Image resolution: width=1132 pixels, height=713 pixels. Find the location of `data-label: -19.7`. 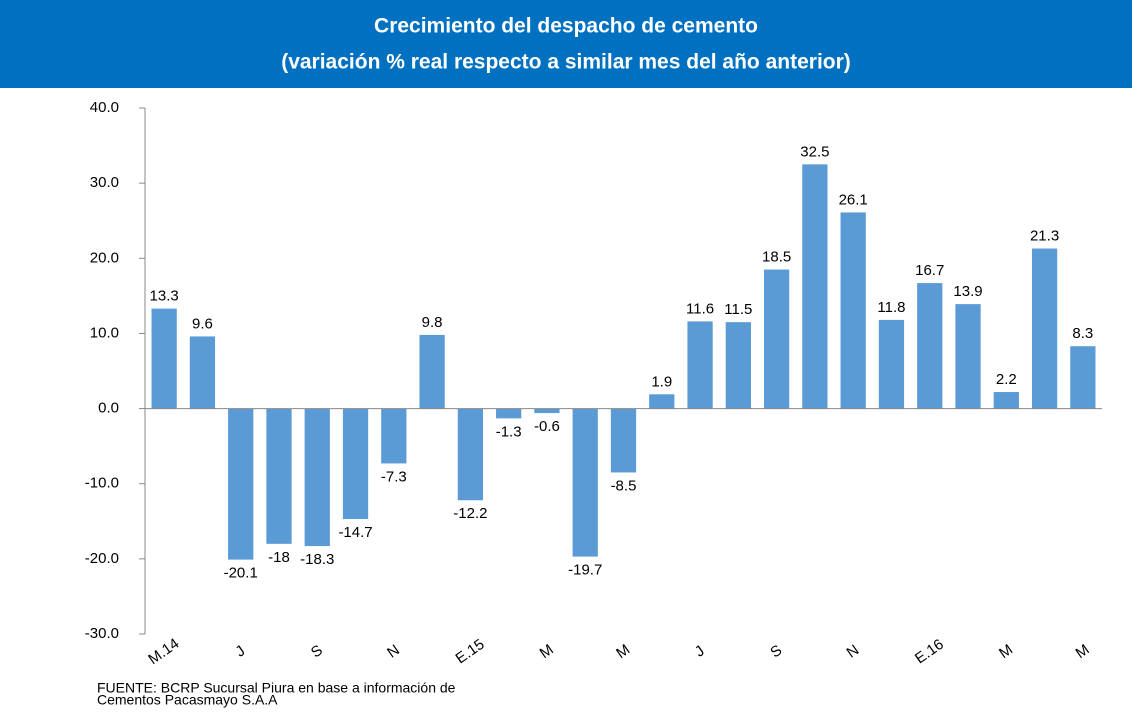

data-label: -19.7 is located at coordinates (585, 570).